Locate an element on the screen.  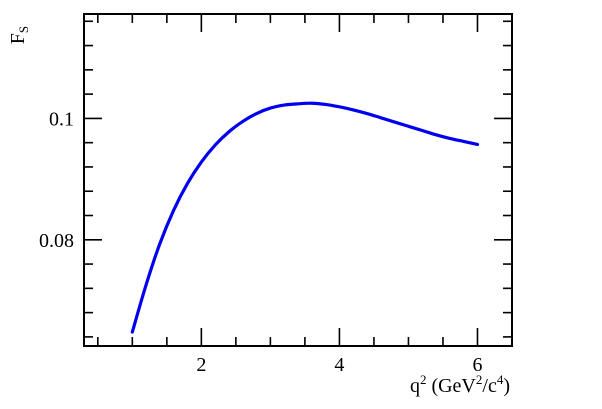
x-axis-label-unit-mid: /c is located at coordinates (489, 386).